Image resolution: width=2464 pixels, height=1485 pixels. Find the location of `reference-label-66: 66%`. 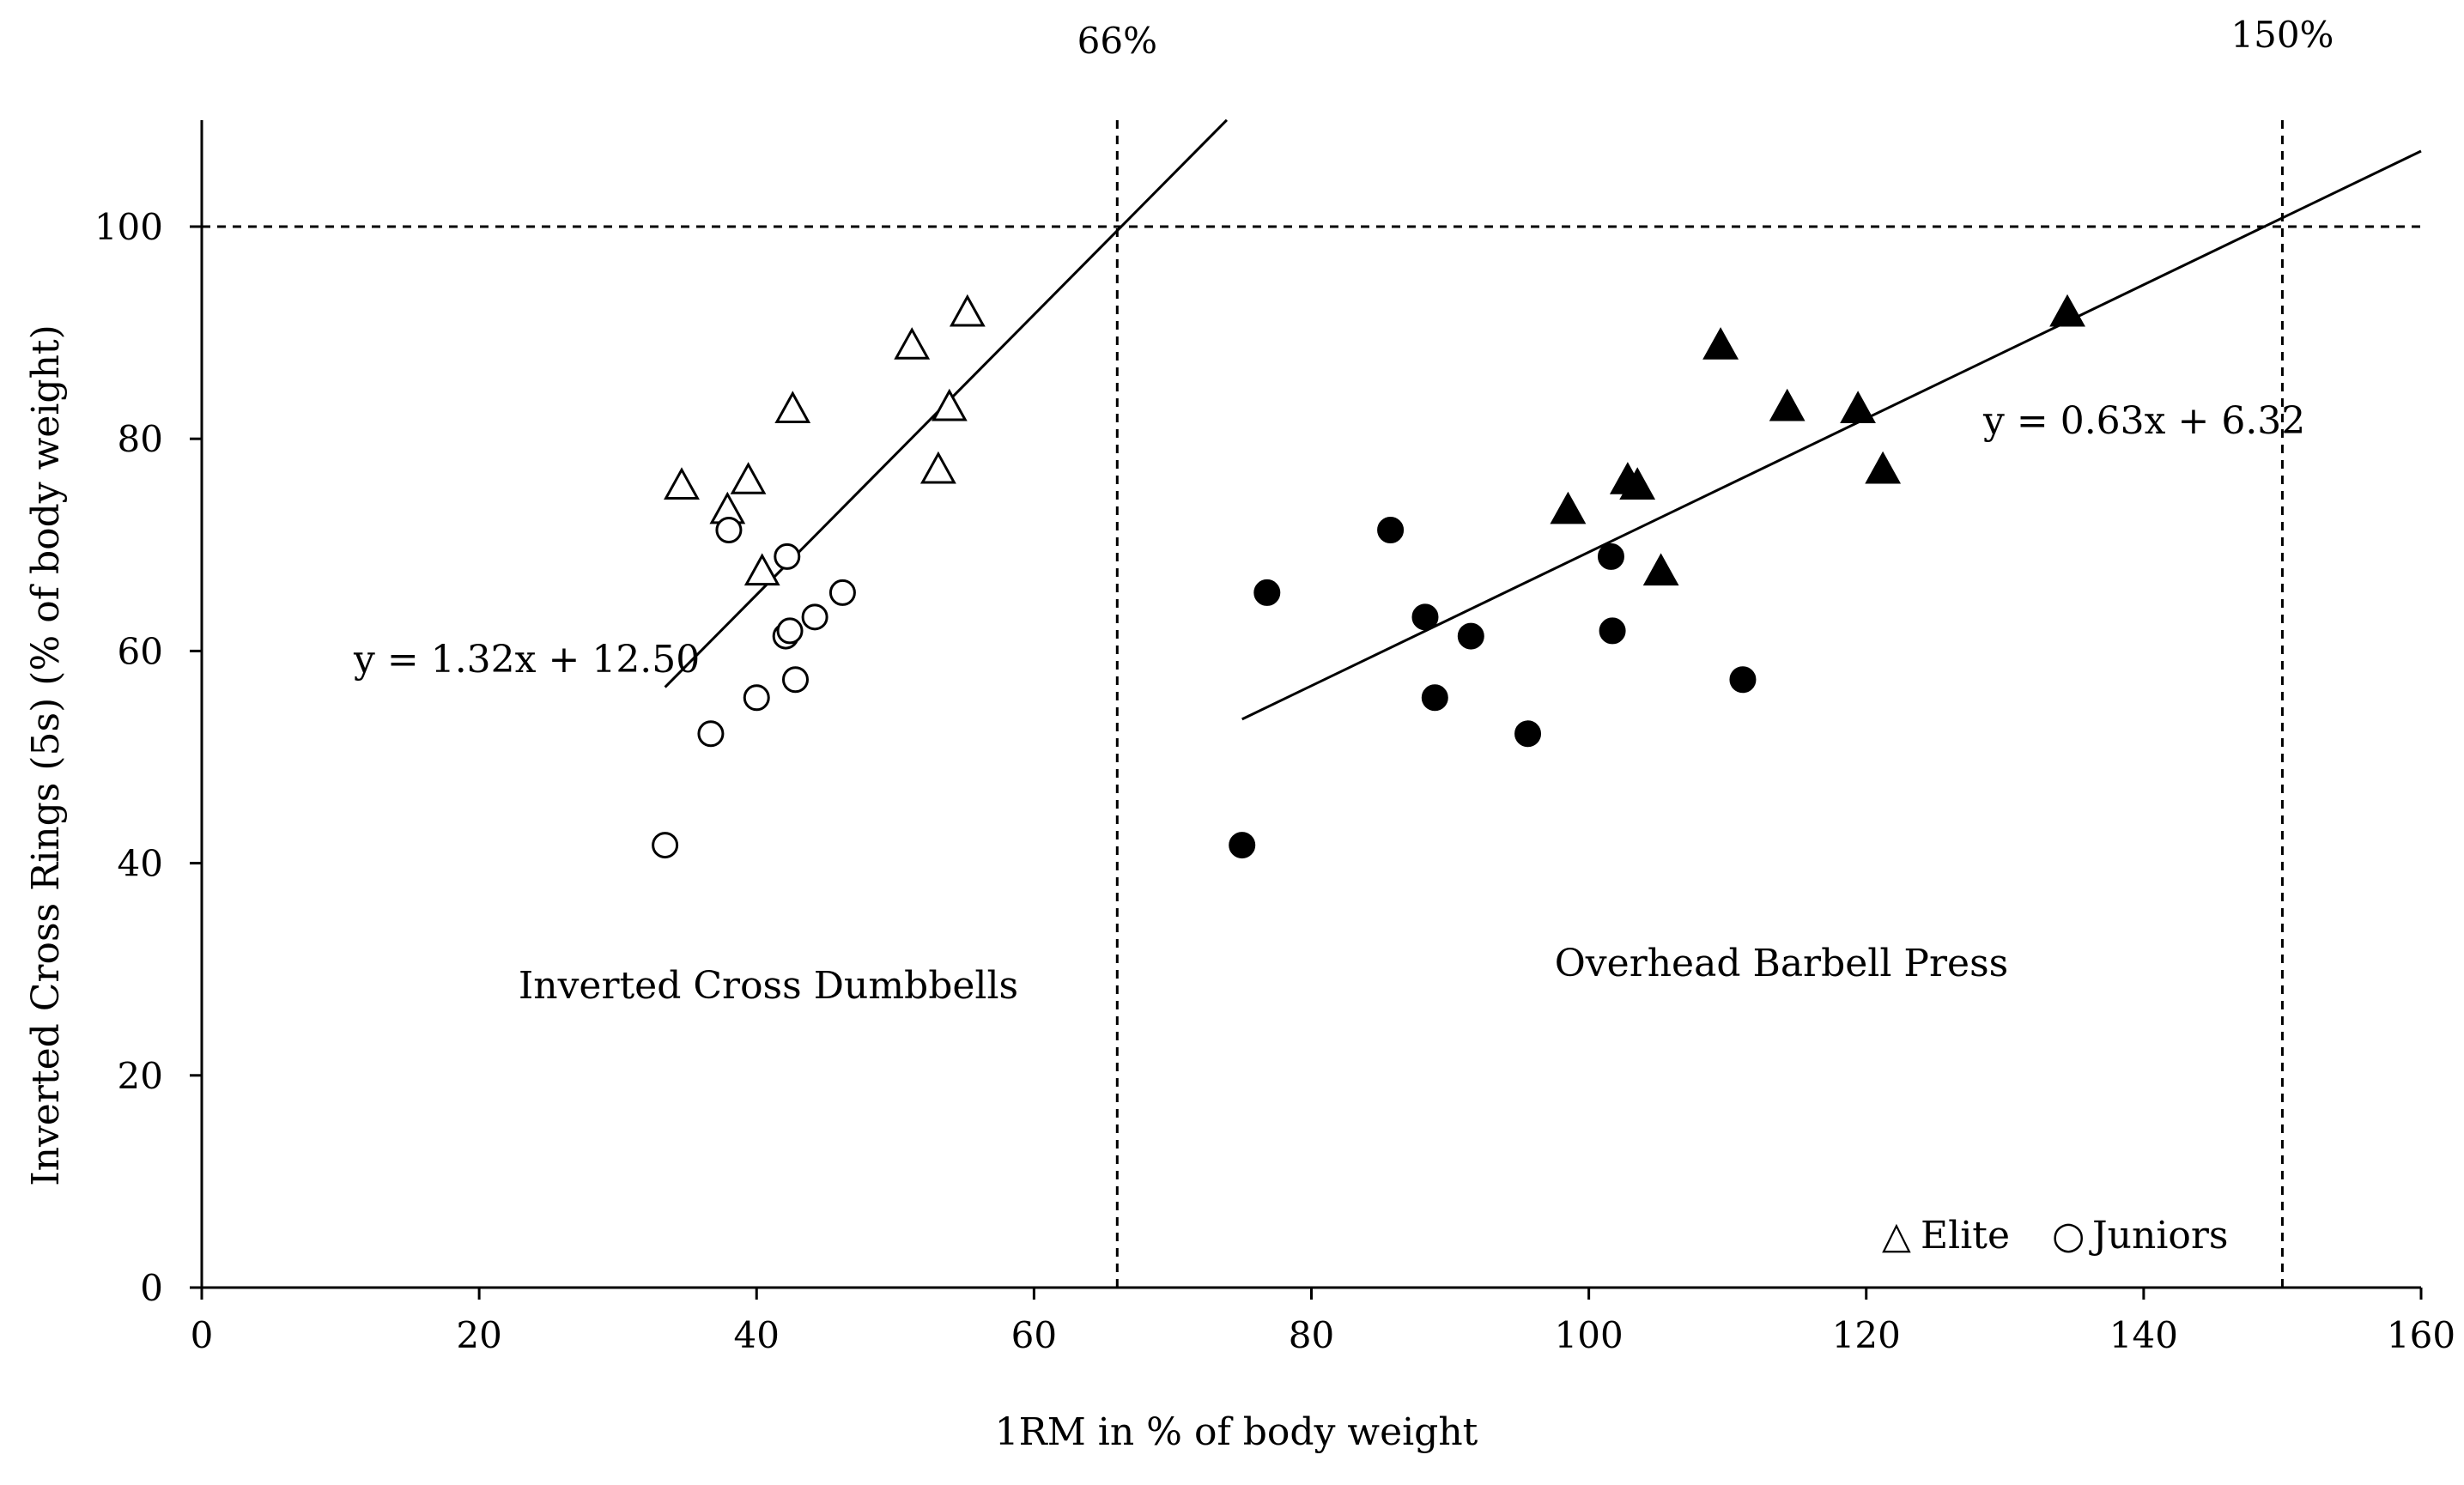

reference-label-66: 66% is located at coordinates (1117, 41).